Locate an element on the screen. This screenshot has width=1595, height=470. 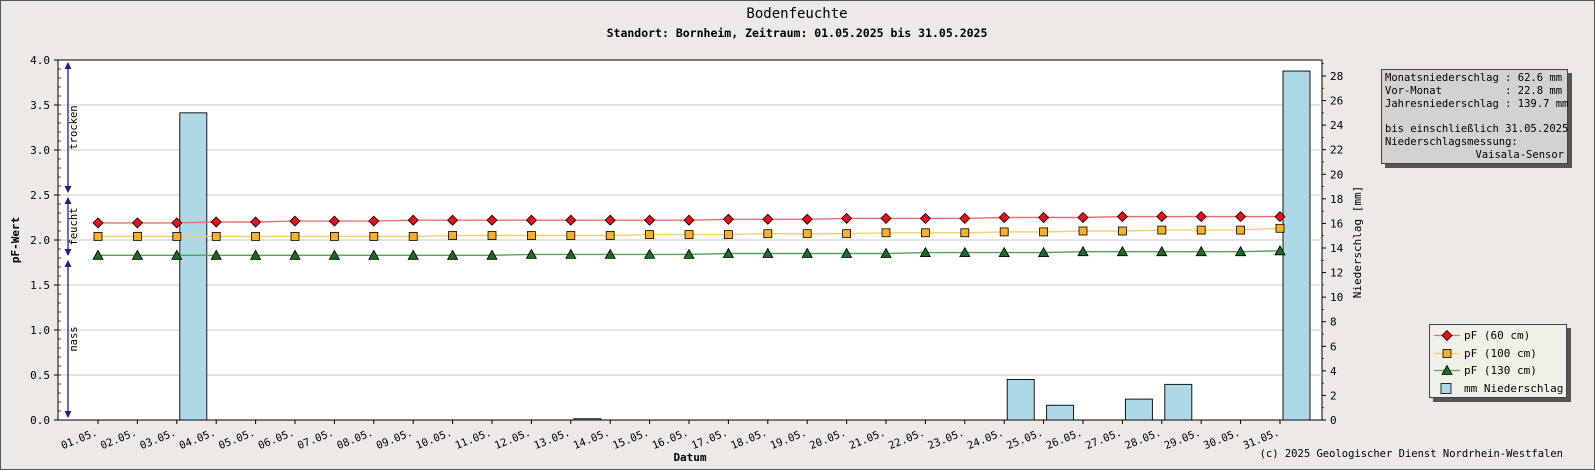
x-tick-label: 21.05. is located at coordinates (867, 439).